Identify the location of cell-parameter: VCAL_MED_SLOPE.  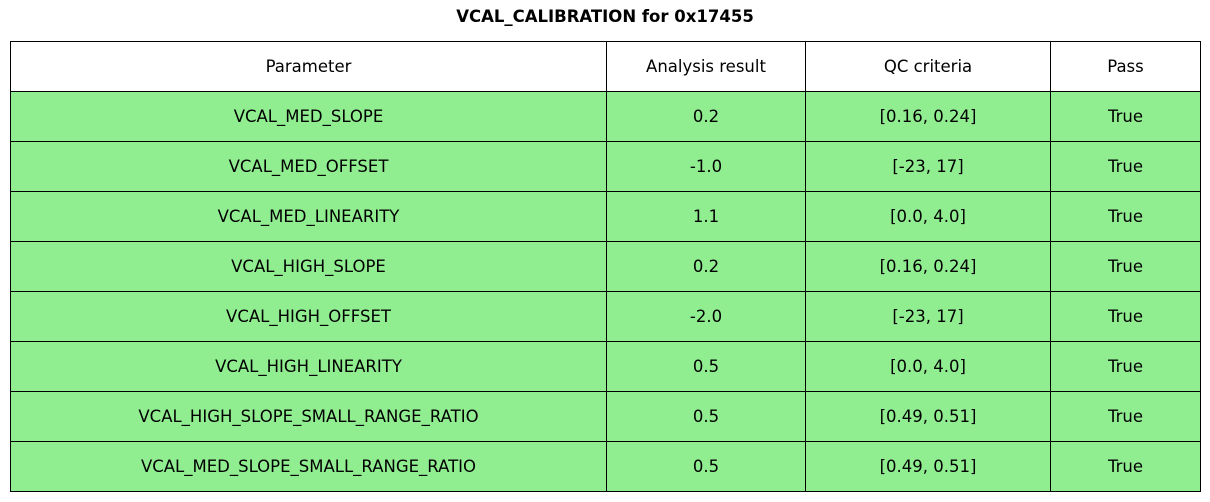
(308, 116).